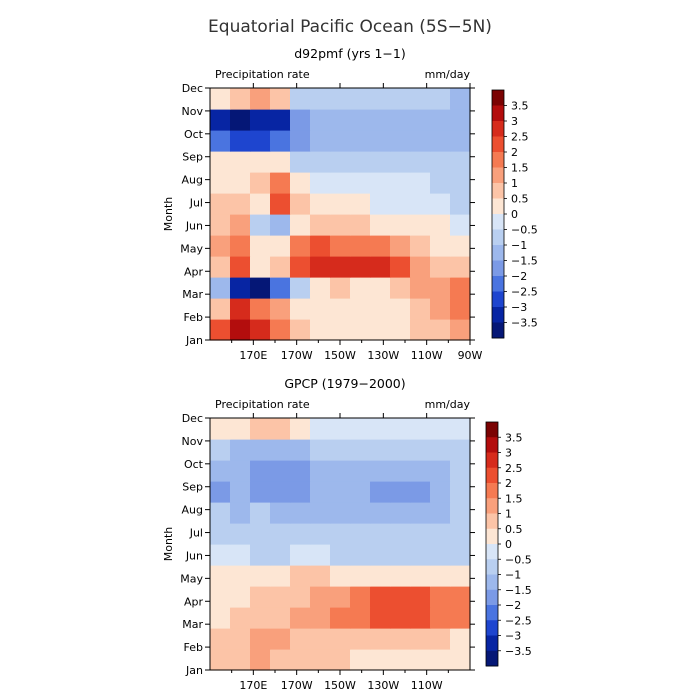 This screenshot has width=700, height=700. What do you see at coordinates (194, 670) in the screenshot?
I see `y-tick-label: Jan` at bounding box center [194, 670].